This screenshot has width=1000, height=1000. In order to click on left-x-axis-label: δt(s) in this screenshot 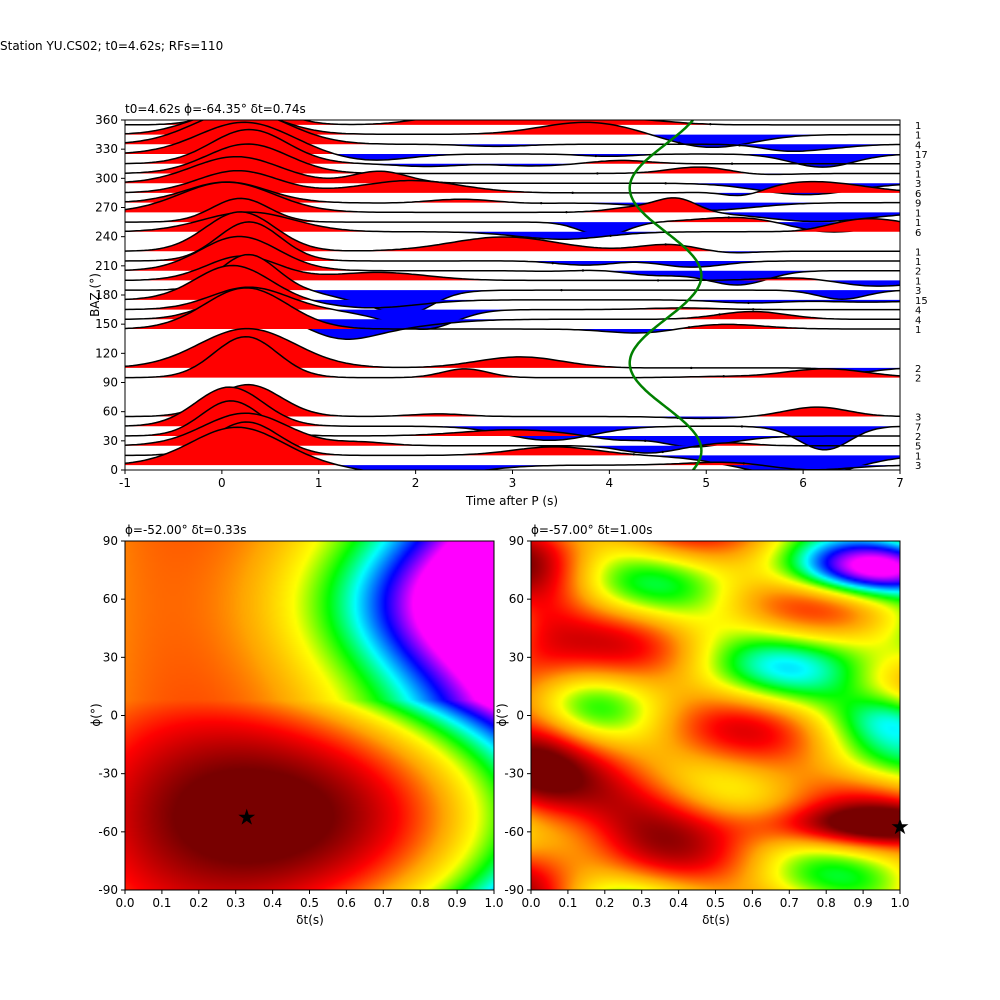, I will do `click(310, 920)`.